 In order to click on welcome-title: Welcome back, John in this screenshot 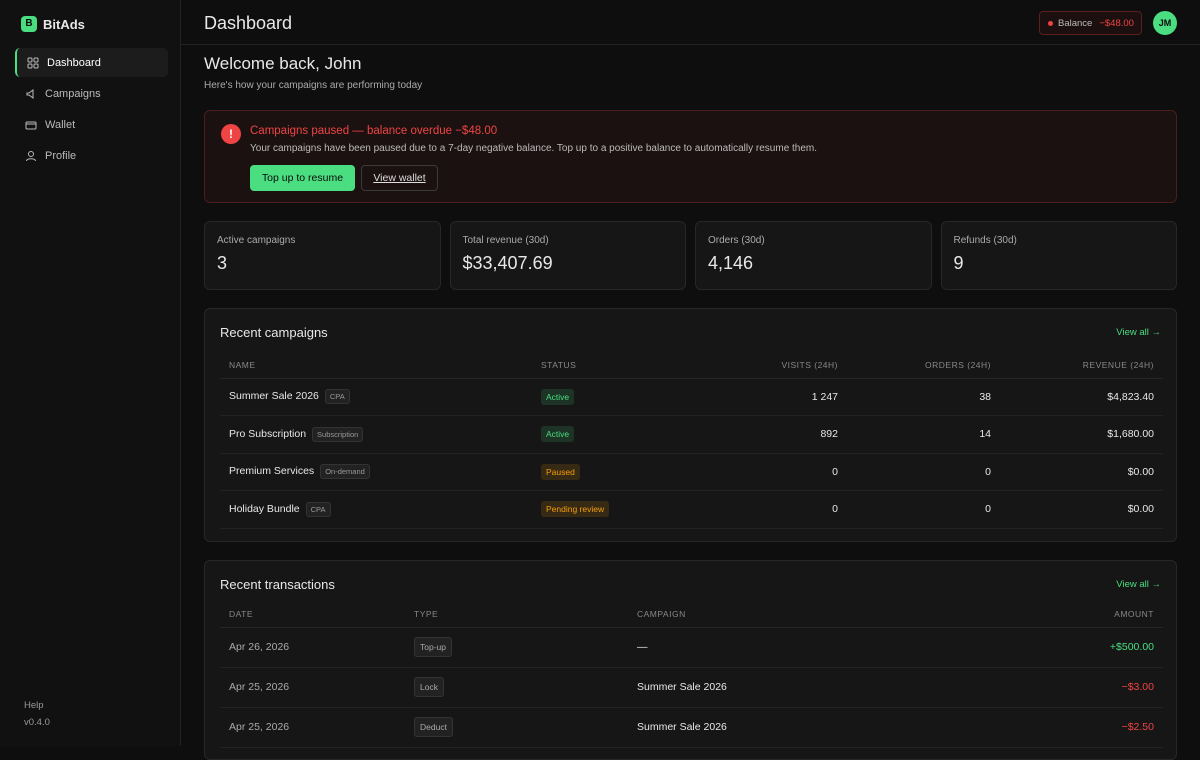, I will do `click(283, 63)`.